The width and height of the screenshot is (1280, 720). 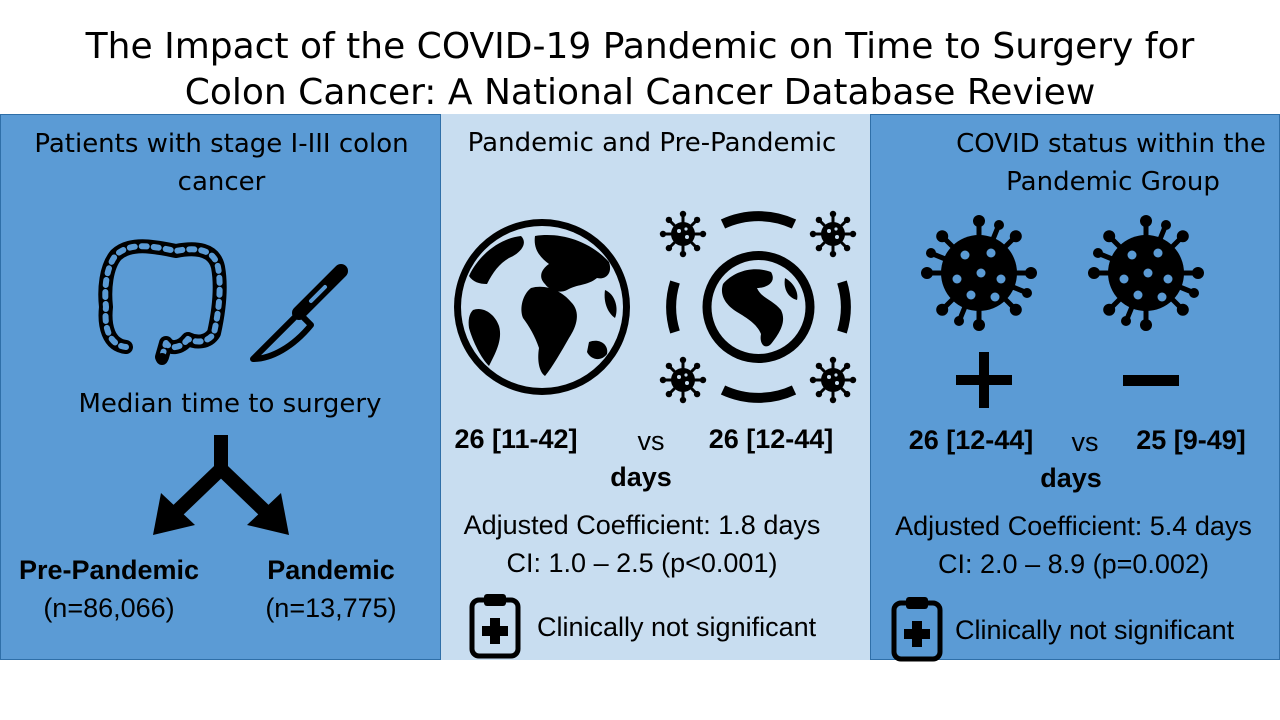 What do you see at coordinates (109, 570) in the screenshot?
I see `pre-pandemic-label: Pre-Pandemic` at bounding box center [109, 570].